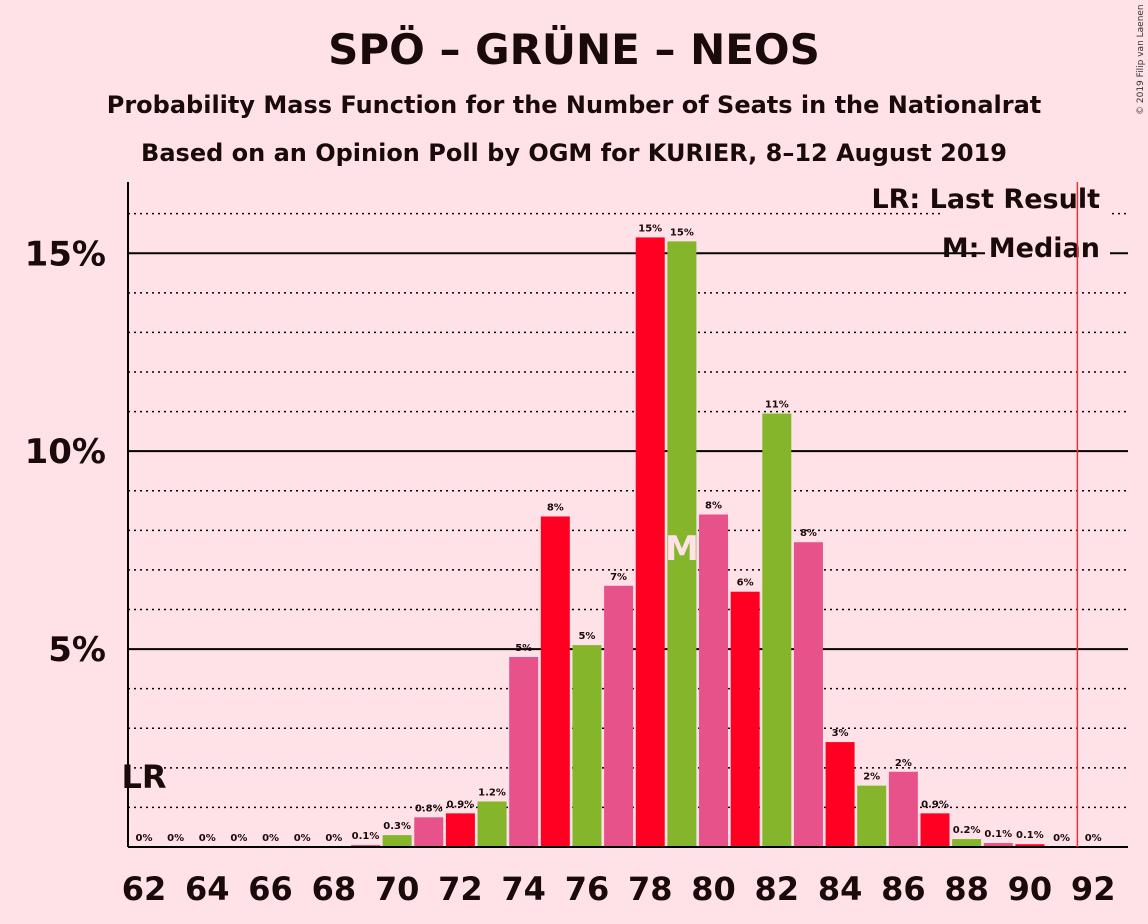 Image resolution: width=1148 pixels, height=924 pixels. What do you see at coordinates (270, 838) in the screenshot?
I see `data-label-66: 0%` at bounding box center [270, 838].